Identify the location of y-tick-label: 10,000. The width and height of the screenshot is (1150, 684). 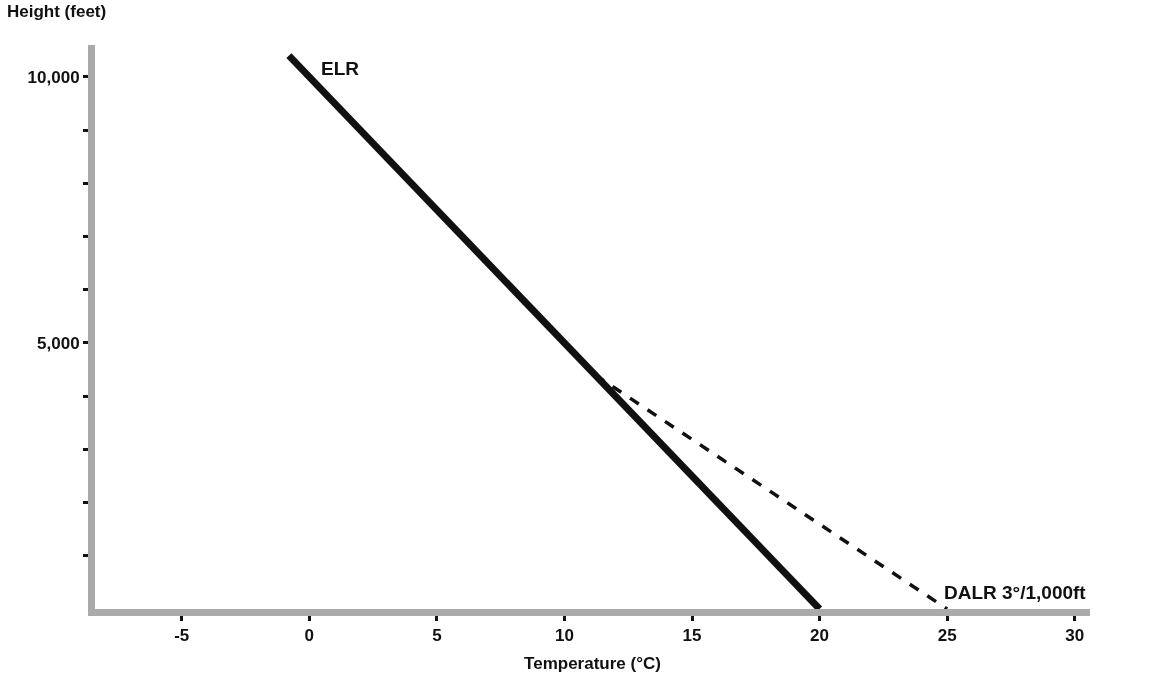
(53, 77).